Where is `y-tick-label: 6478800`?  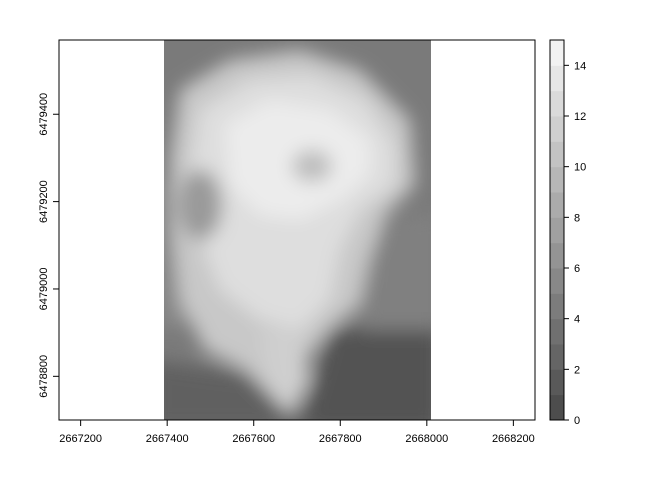
y-tick-label: 6478800 is located at coordinates (44, 376).